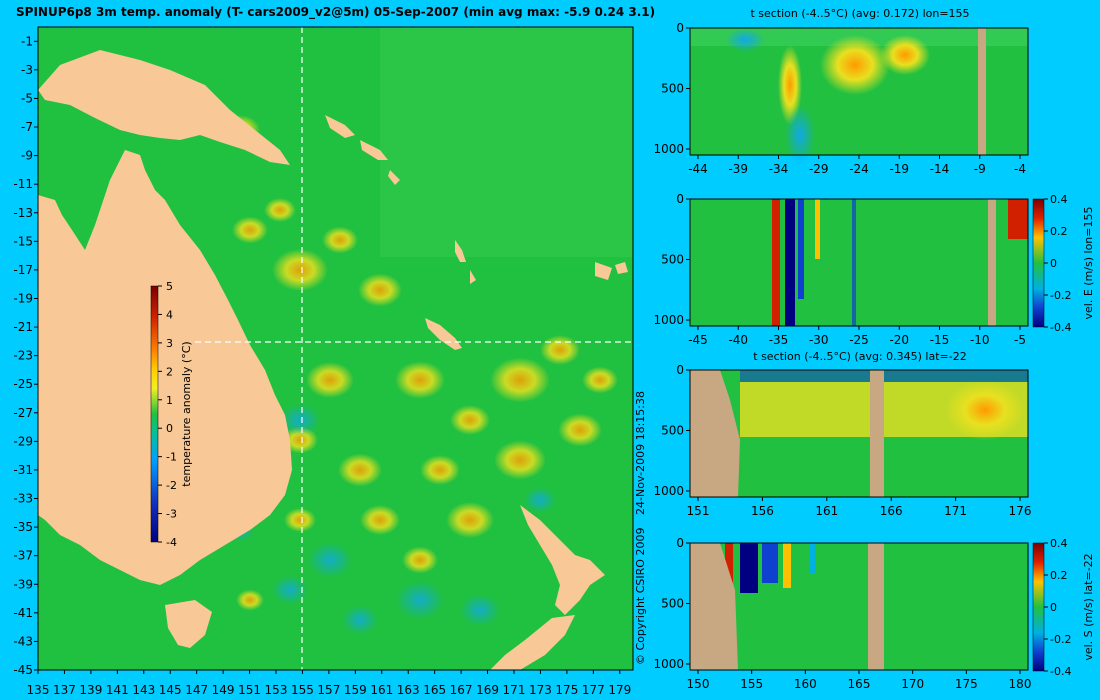 The image size is (1100, 700). What do you see at coordinates (188, 624) in the screenshot?
I see `tasmania-land` at bounding box center [188, 624].